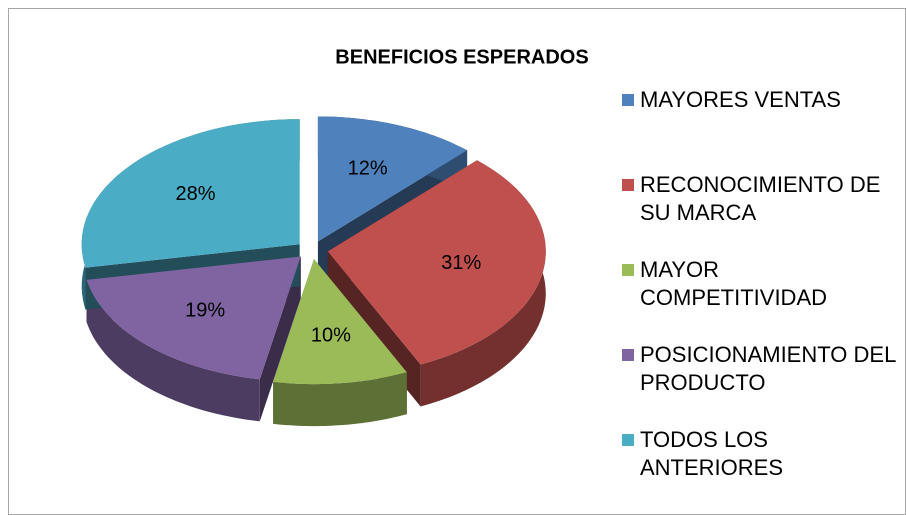 The height and width of the screenshot is (515, 906). I want to click on data-label: 12%, so click(368, 169).